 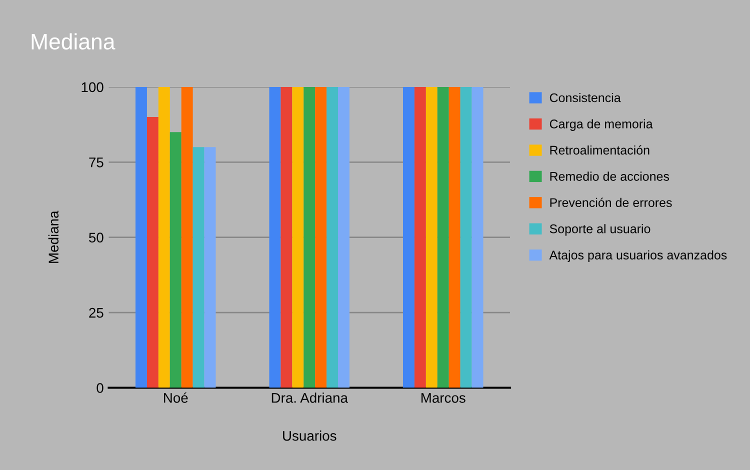 What do you see at coordinates (610, 176) in the screenshot?
I see `legend-label: Remedio de acciones` at bounding box center [610, 176].